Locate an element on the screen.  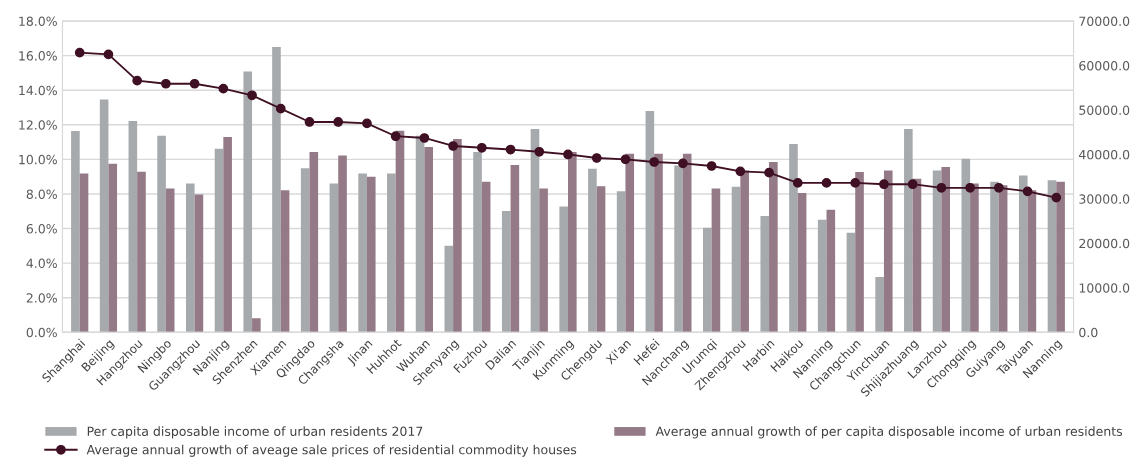
y2-tick-label: 0.0 is located at coordinates (1088, 332).